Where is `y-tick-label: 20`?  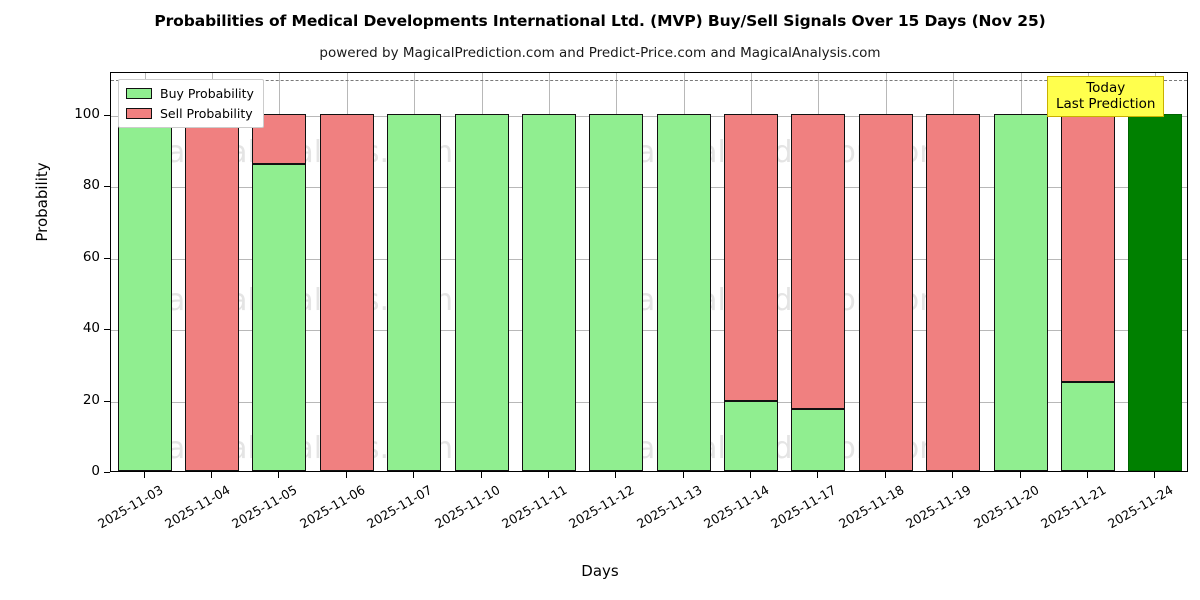 y-tick-label: 20 is located at coordinates (91, 399).